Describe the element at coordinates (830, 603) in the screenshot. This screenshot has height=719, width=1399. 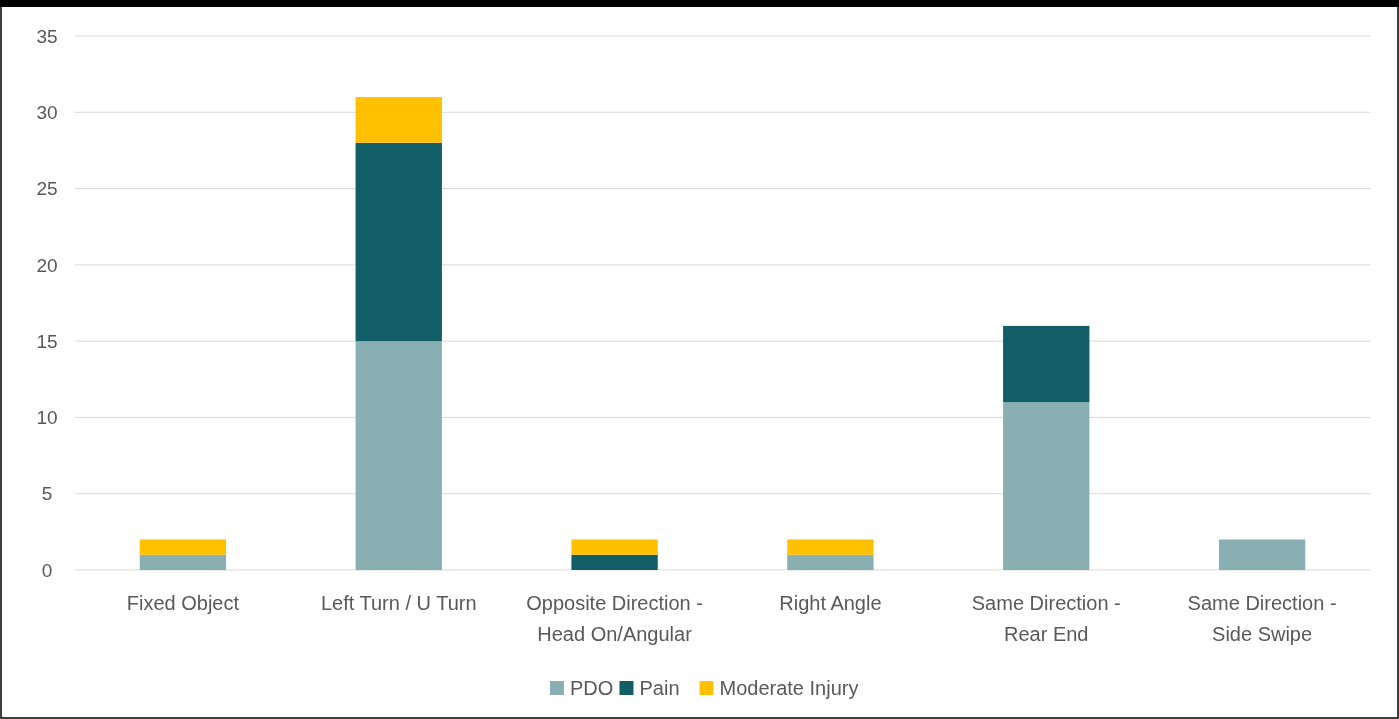
I see `x-tick-label: Right Angle` at that location.